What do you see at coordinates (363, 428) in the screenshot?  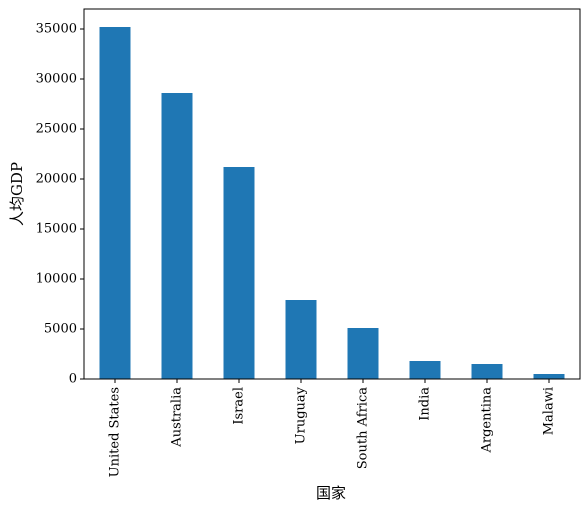 I see `x-tick-label: South Africa` at bounding box center [363, 428].